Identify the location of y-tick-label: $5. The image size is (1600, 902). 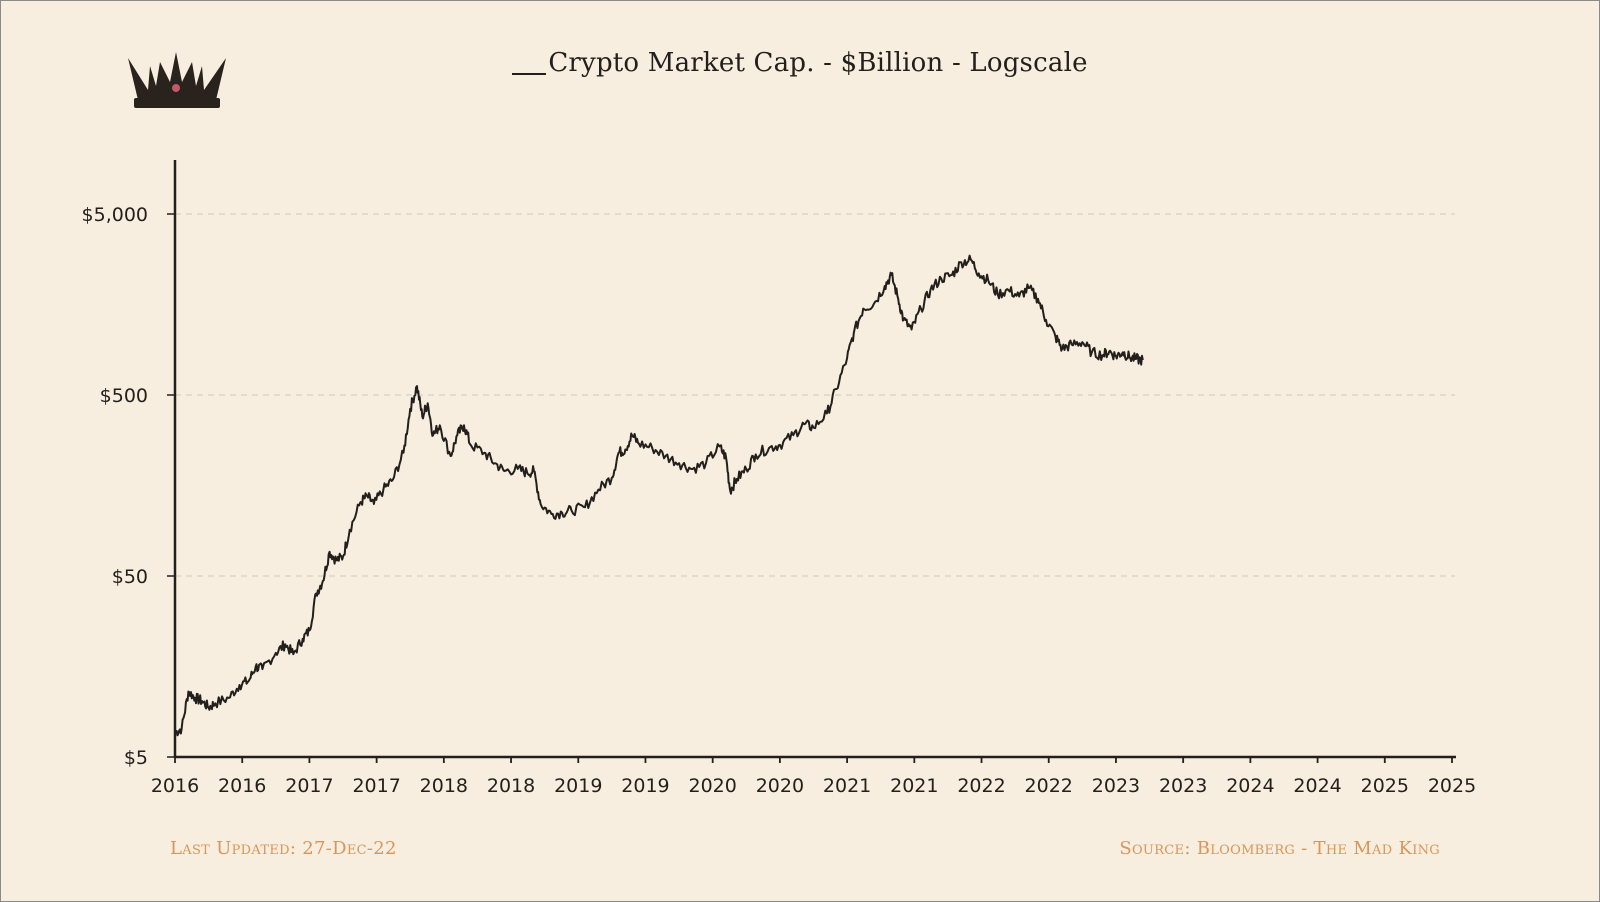
(136, 758).